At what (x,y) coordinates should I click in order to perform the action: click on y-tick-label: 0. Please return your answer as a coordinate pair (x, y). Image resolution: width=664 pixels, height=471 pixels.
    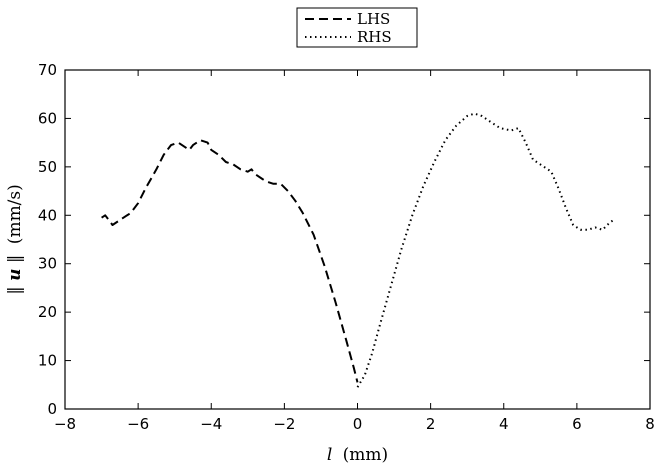
    Looking at the image, I should click on (52, 409).